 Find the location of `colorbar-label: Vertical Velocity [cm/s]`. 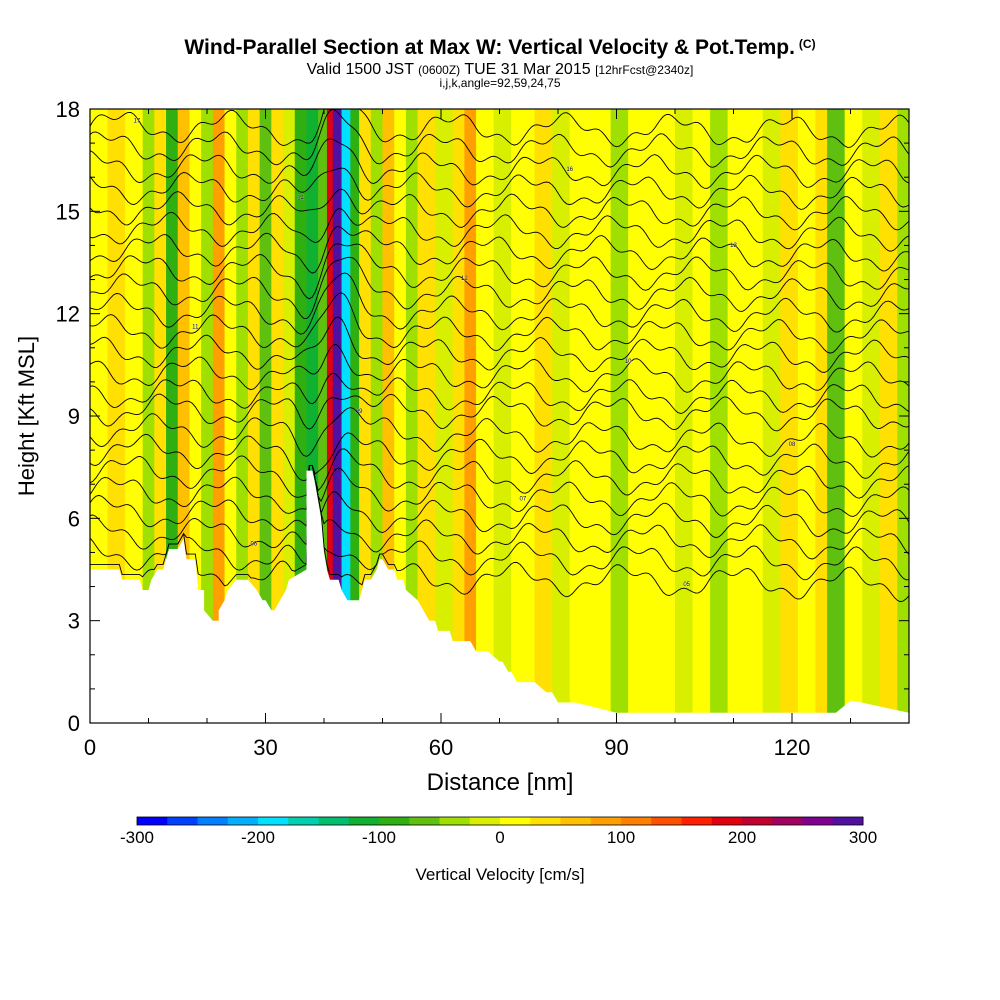

colorbar-label: Vertical Velocity [cm/s] is located at coordinates (499, 874).